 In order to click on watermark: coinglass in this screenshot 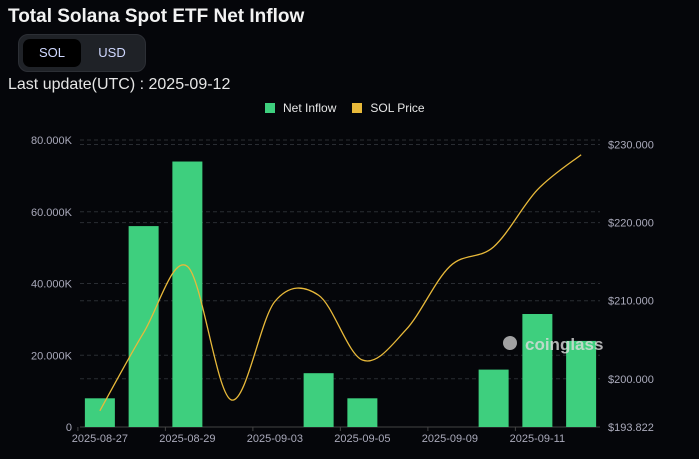, I will do `click(564, 344)`.